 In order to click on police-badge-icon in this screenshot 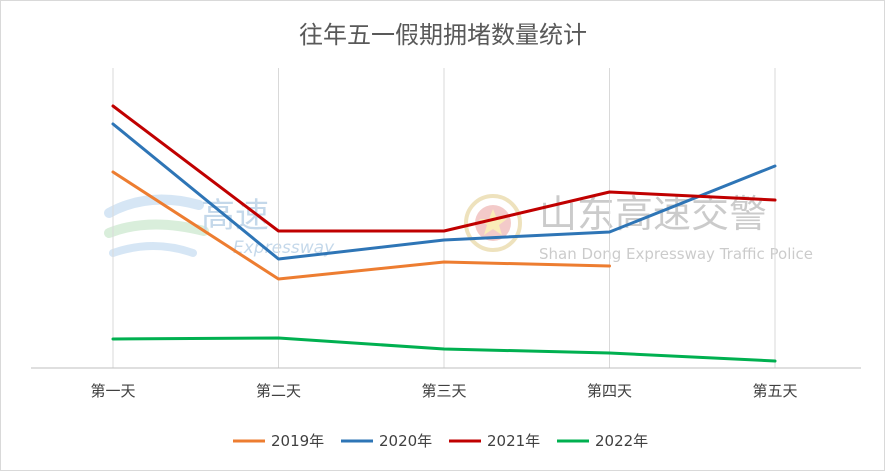, I will do `click(493, 223)`.